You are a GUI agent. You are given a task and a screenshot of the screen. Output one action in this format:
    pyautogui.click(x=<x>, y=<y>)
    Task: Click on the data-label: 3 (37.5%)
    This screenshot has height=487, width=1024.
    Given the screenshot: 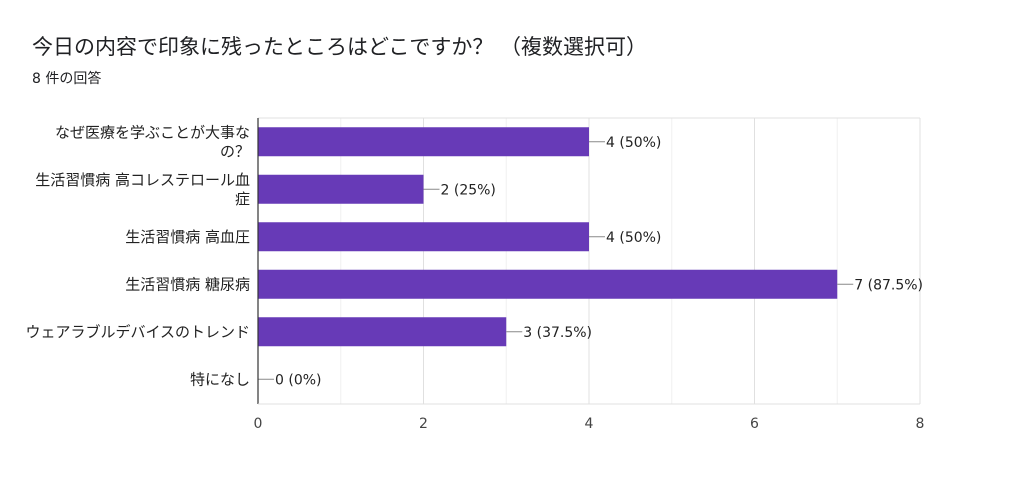 What is the action you would take?
    pyautogui.click(x=557, y=333)
    